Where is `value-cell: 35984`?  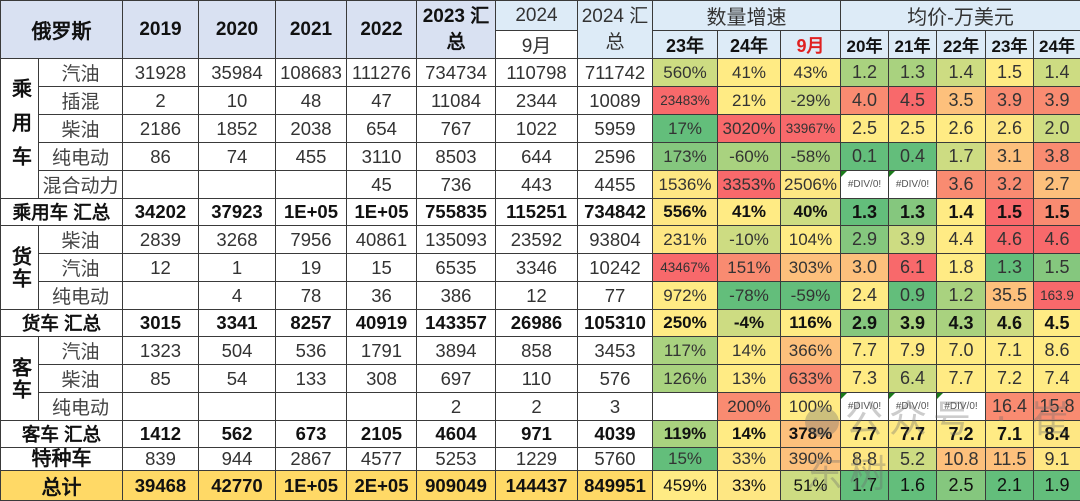 value-cell: 35984 is located at coordinates (237, 73).